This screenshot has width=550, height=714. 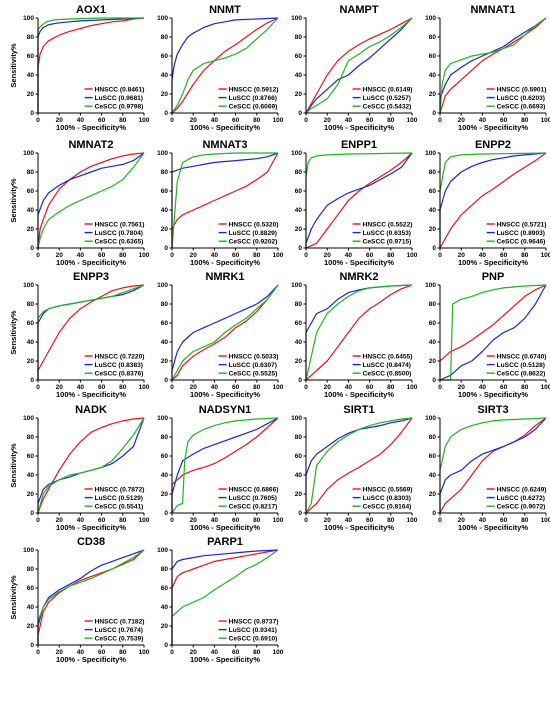 What do you see at coordinates (13, 465) in the screenshot?
I see `y-axis-label: Sensitivity%` at bounding box center [13, 465].